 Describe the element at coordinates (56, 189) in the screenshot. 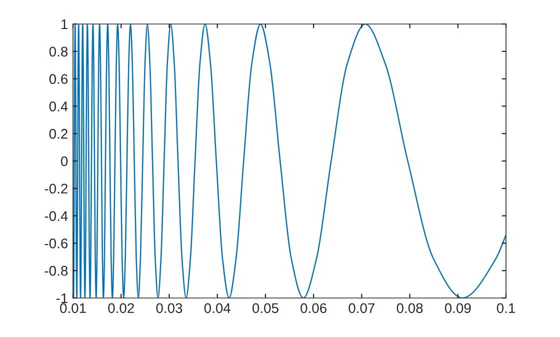

I see `y-tick-label: -0.2` at that location.